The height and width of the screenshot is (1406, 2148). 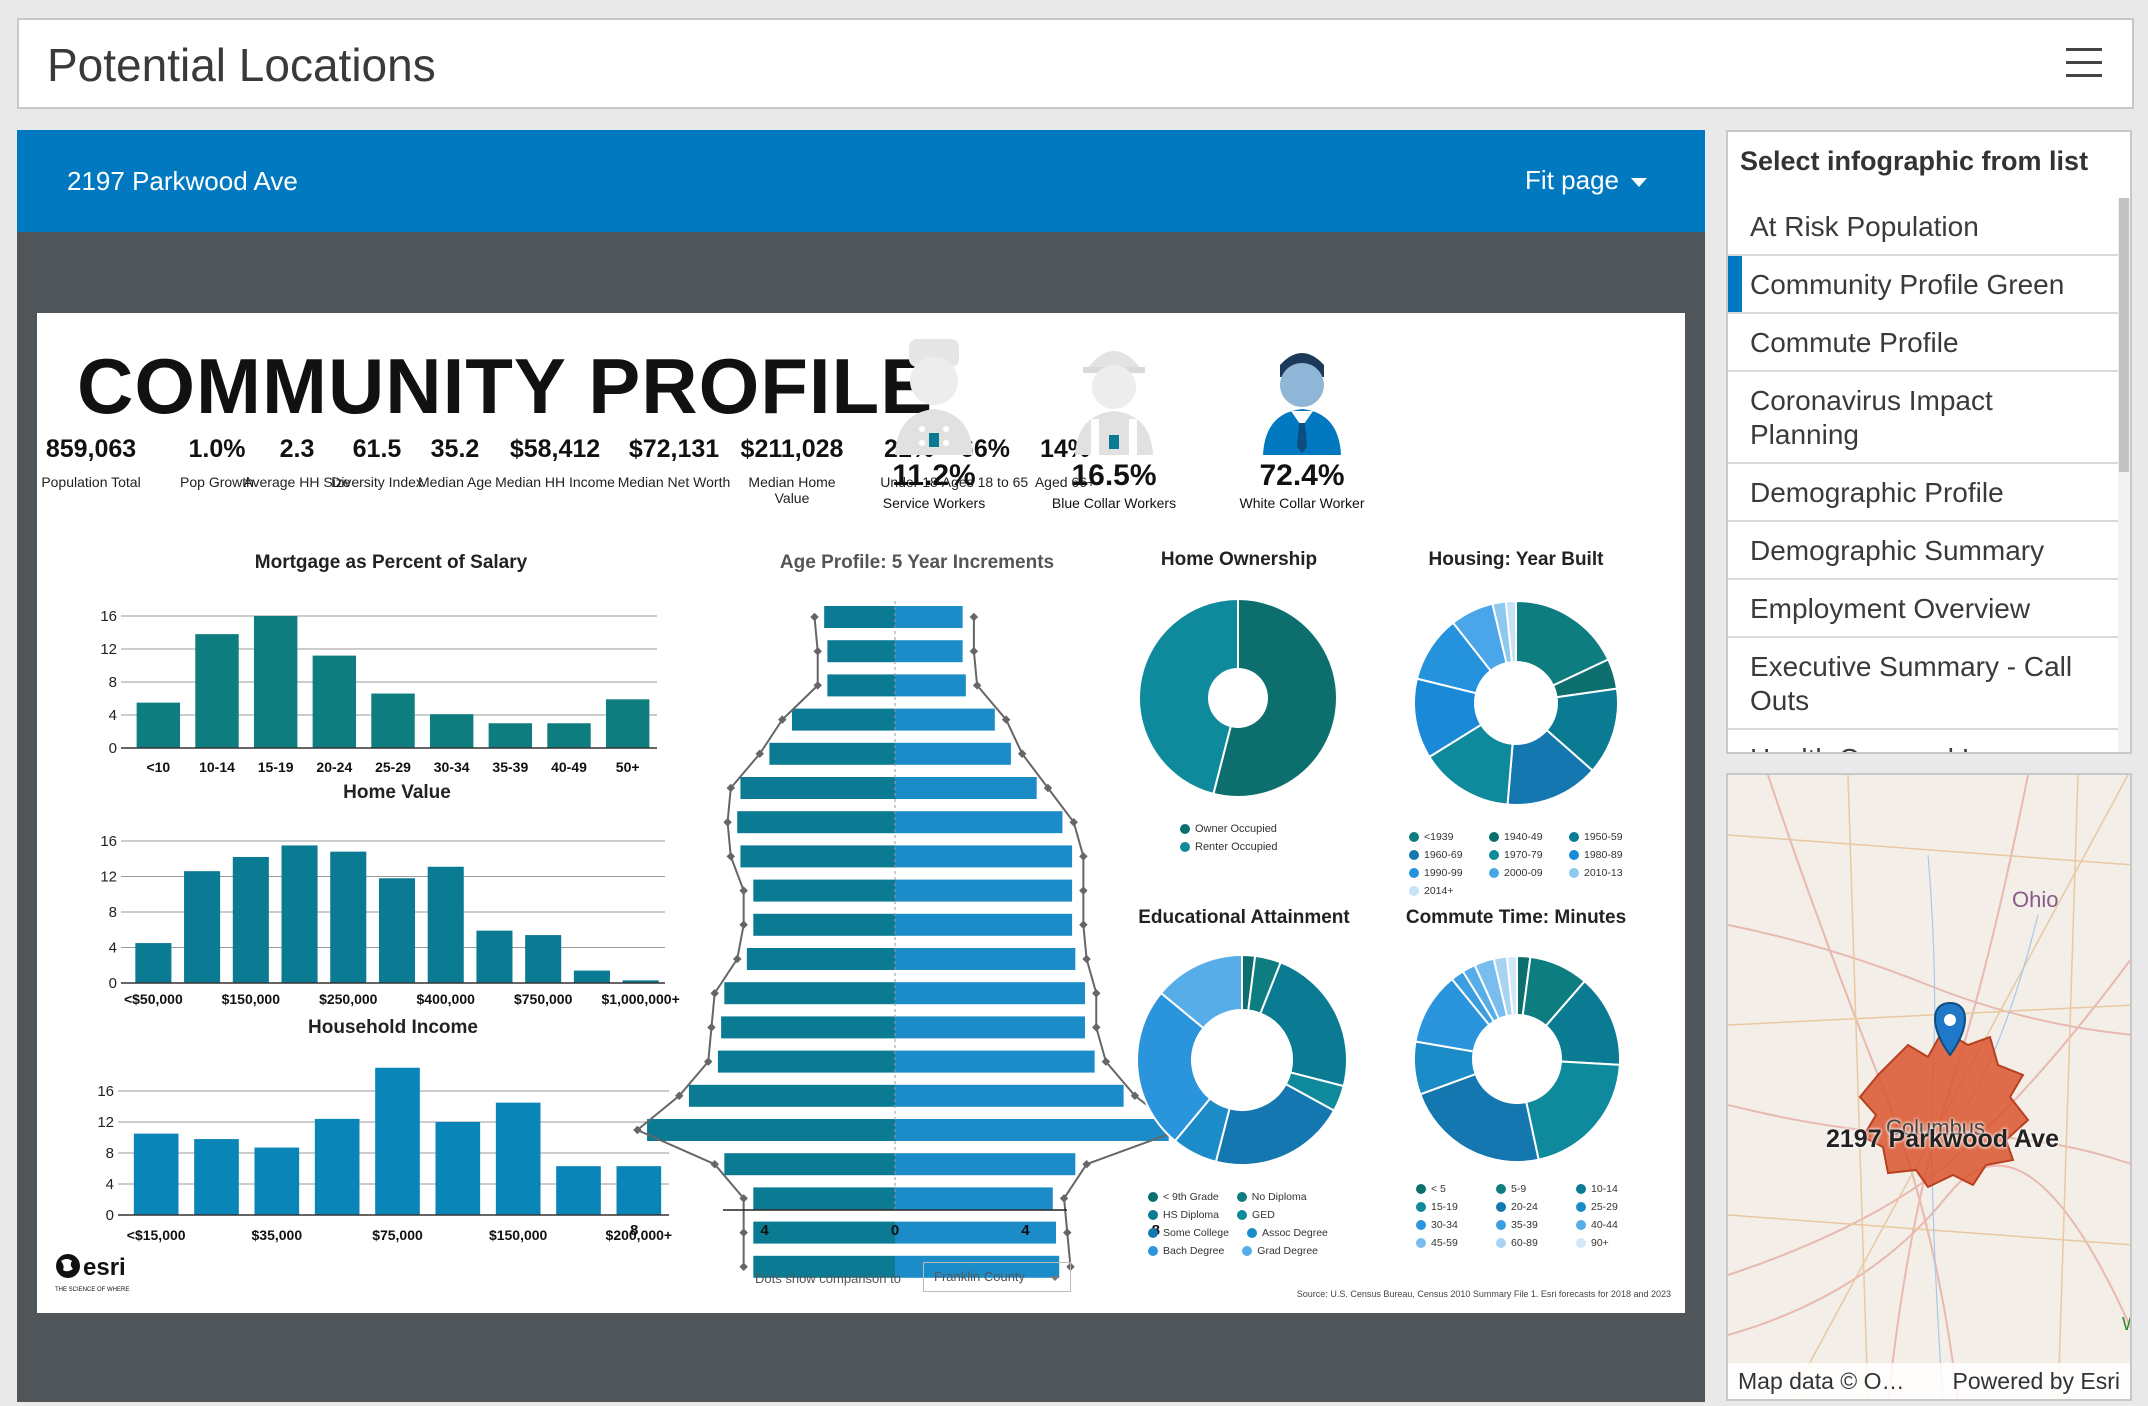 I want to click on stat-6: $72,131 Median Net Worth, so click(x=674, y=462).